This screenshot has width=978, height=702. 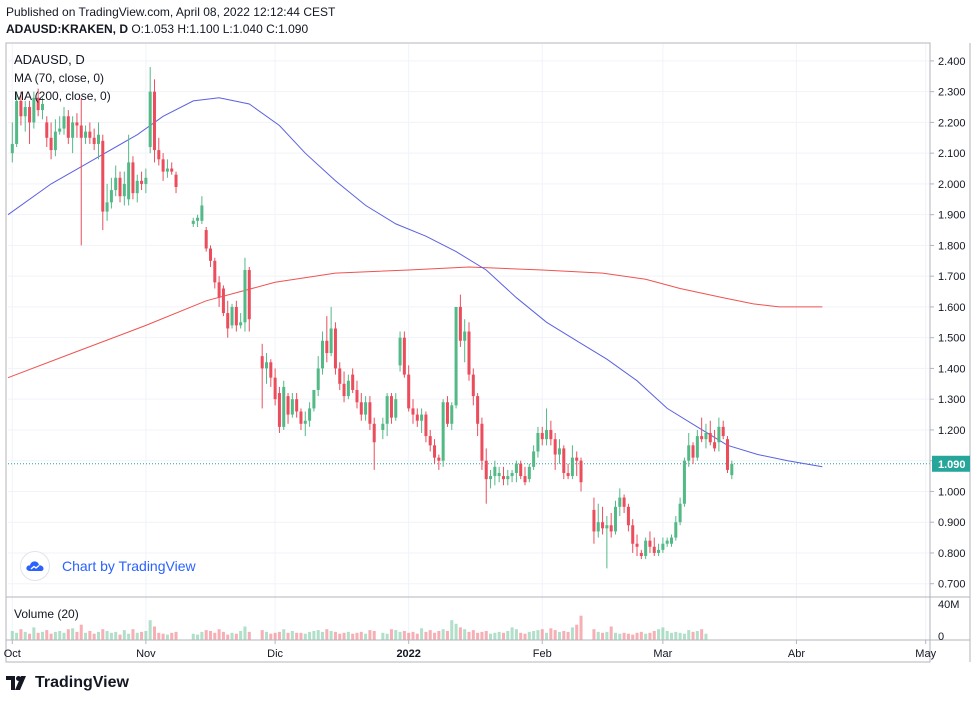 I want to click on symbol-label: ADAUSD:KRAKEN, D, so click(x=67, y=29).